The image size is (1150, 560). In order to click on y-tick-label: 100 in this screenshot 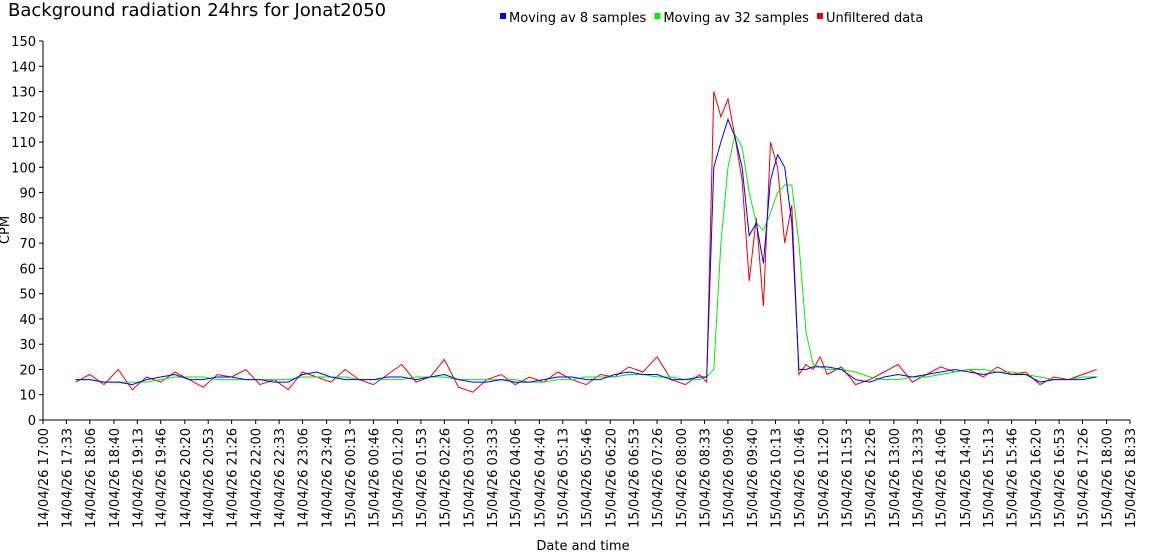, I will do `click(23, 168)`.